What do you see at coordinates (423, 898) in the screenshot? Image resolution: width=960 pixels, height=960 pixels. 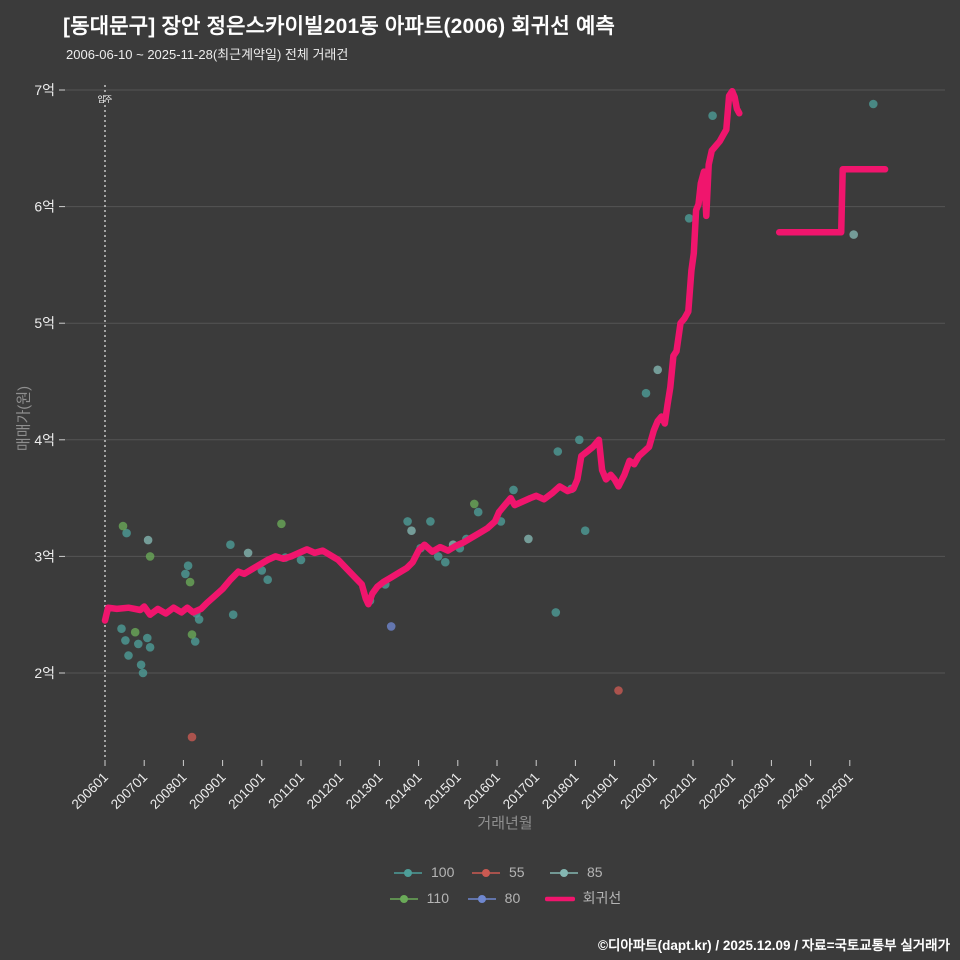 I see `legend-item-110: 110` at bounding box center [423, 898].